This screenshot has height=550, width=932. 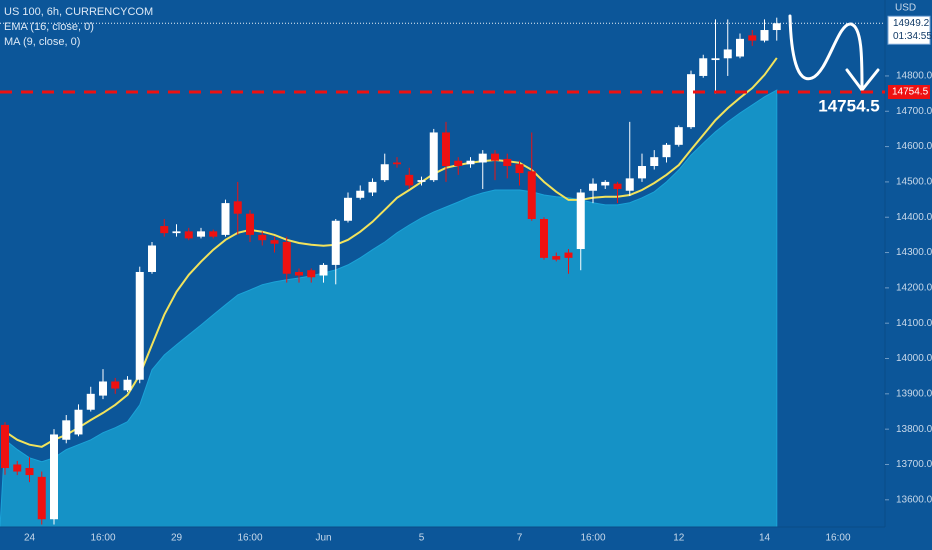 I want to click on y-tick-label: 13600.0, so click(x=914, y=499).